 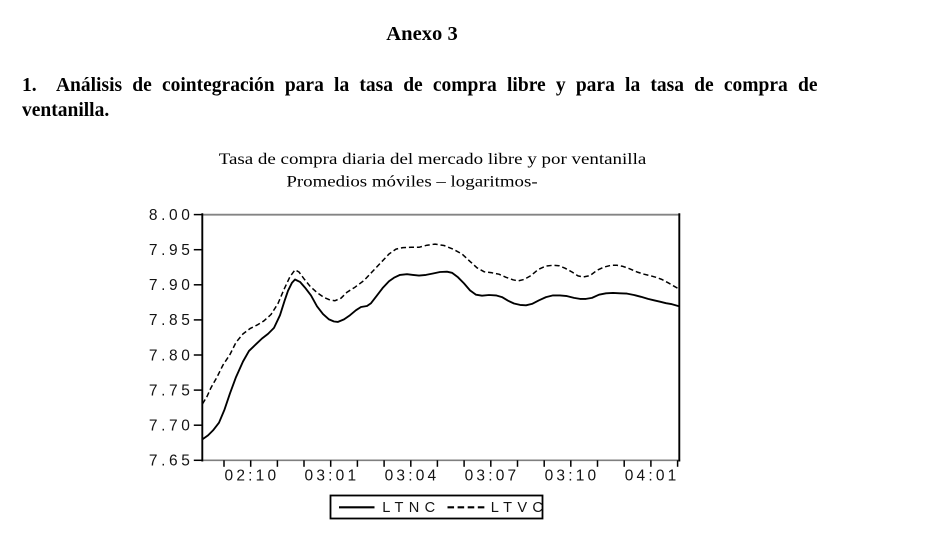 I want to click on svg-text: 03:01, so click(x=332, y=476).